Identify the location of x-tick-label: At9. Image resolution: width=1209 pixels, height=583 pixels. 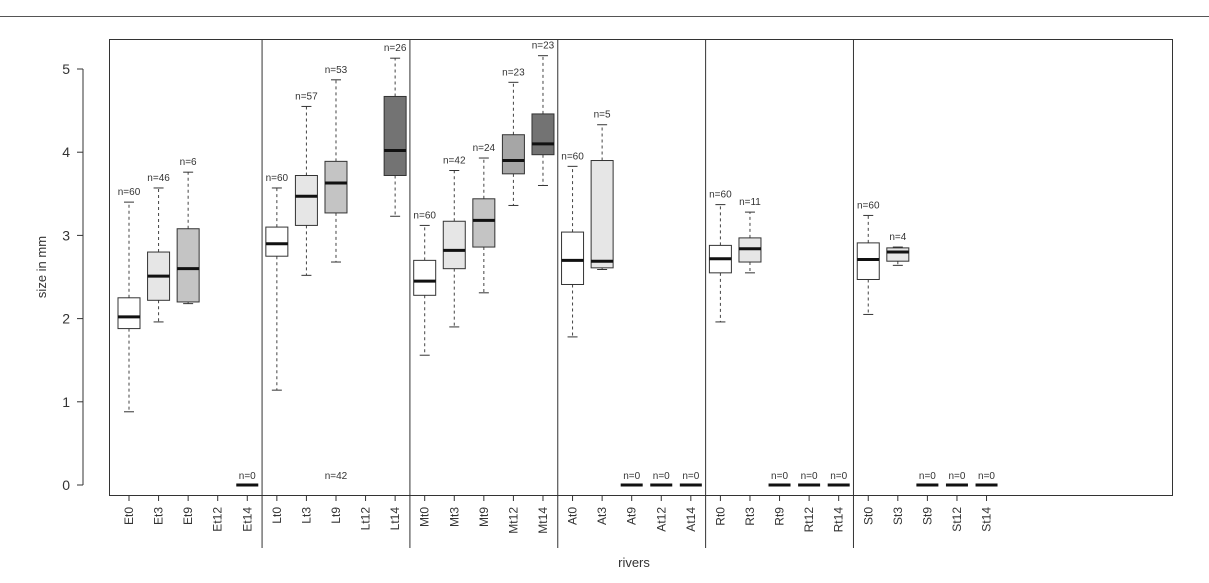
(632, 516).